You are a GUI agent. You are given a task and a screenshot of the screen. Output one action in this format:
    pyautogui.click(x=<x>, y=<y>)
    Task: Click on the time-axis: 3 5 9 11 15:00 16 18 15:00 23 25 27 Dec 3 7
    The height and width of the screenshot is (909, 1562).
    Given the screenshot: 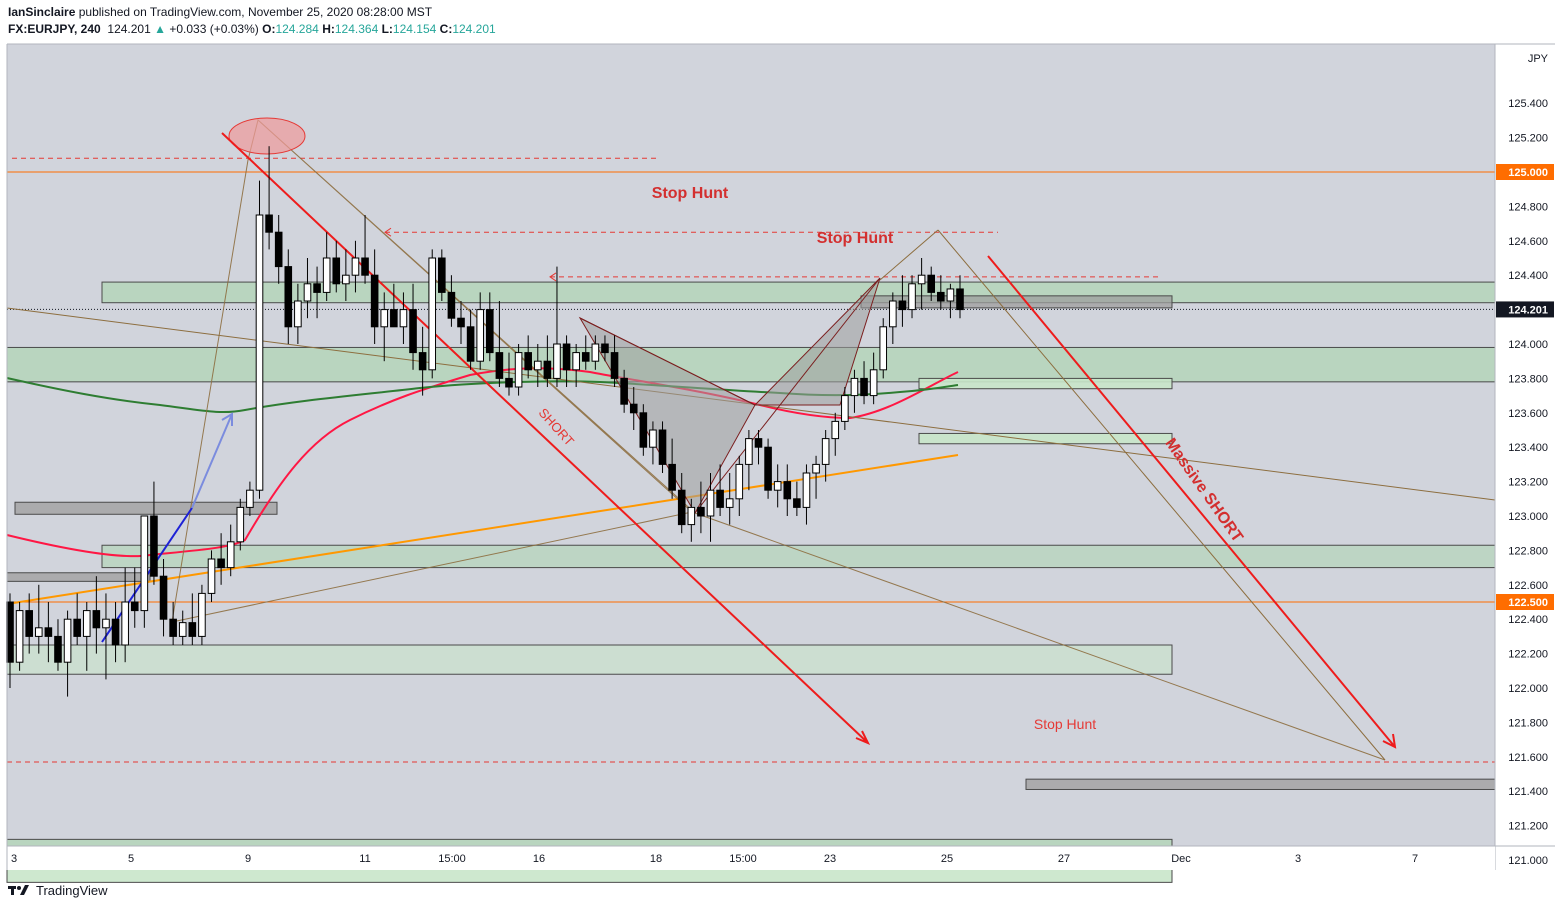 What is the action you would take?
    pyautogui.click(x=781, y=857)
    